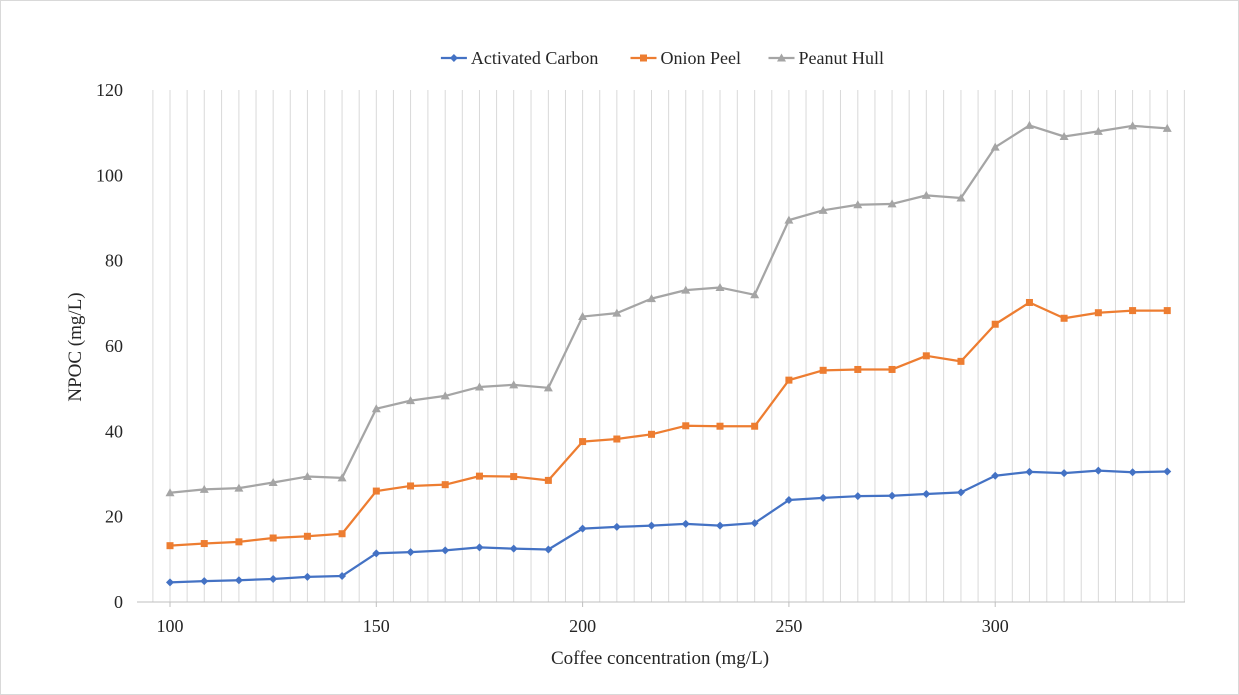  I want to click on x-tick-label: 200, so click(582, 626).